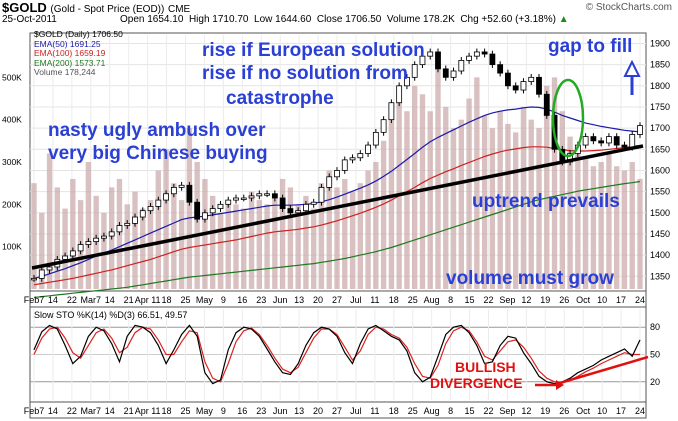 The image size is (678, 421). What do you see at coordinates (660, 234) in the screenshot?
I see `price-tick-2: 1450` at bounding box center [660, 234].